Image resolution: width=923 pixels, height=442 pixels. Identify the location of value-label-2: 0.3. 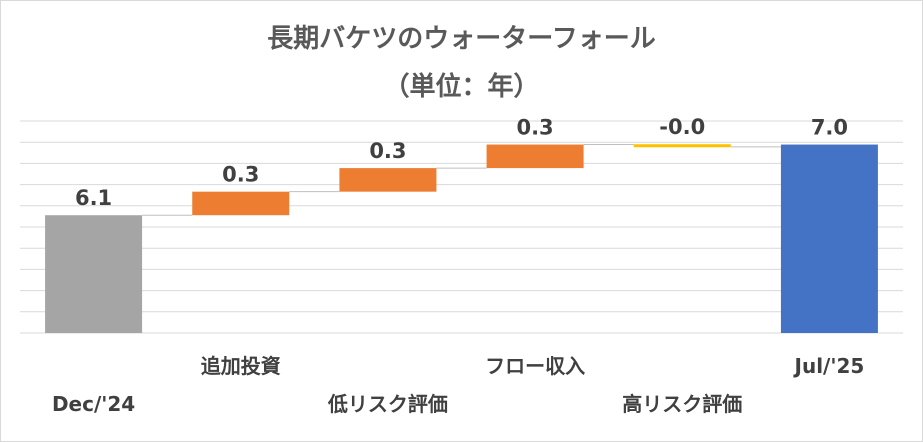
(387, 151).